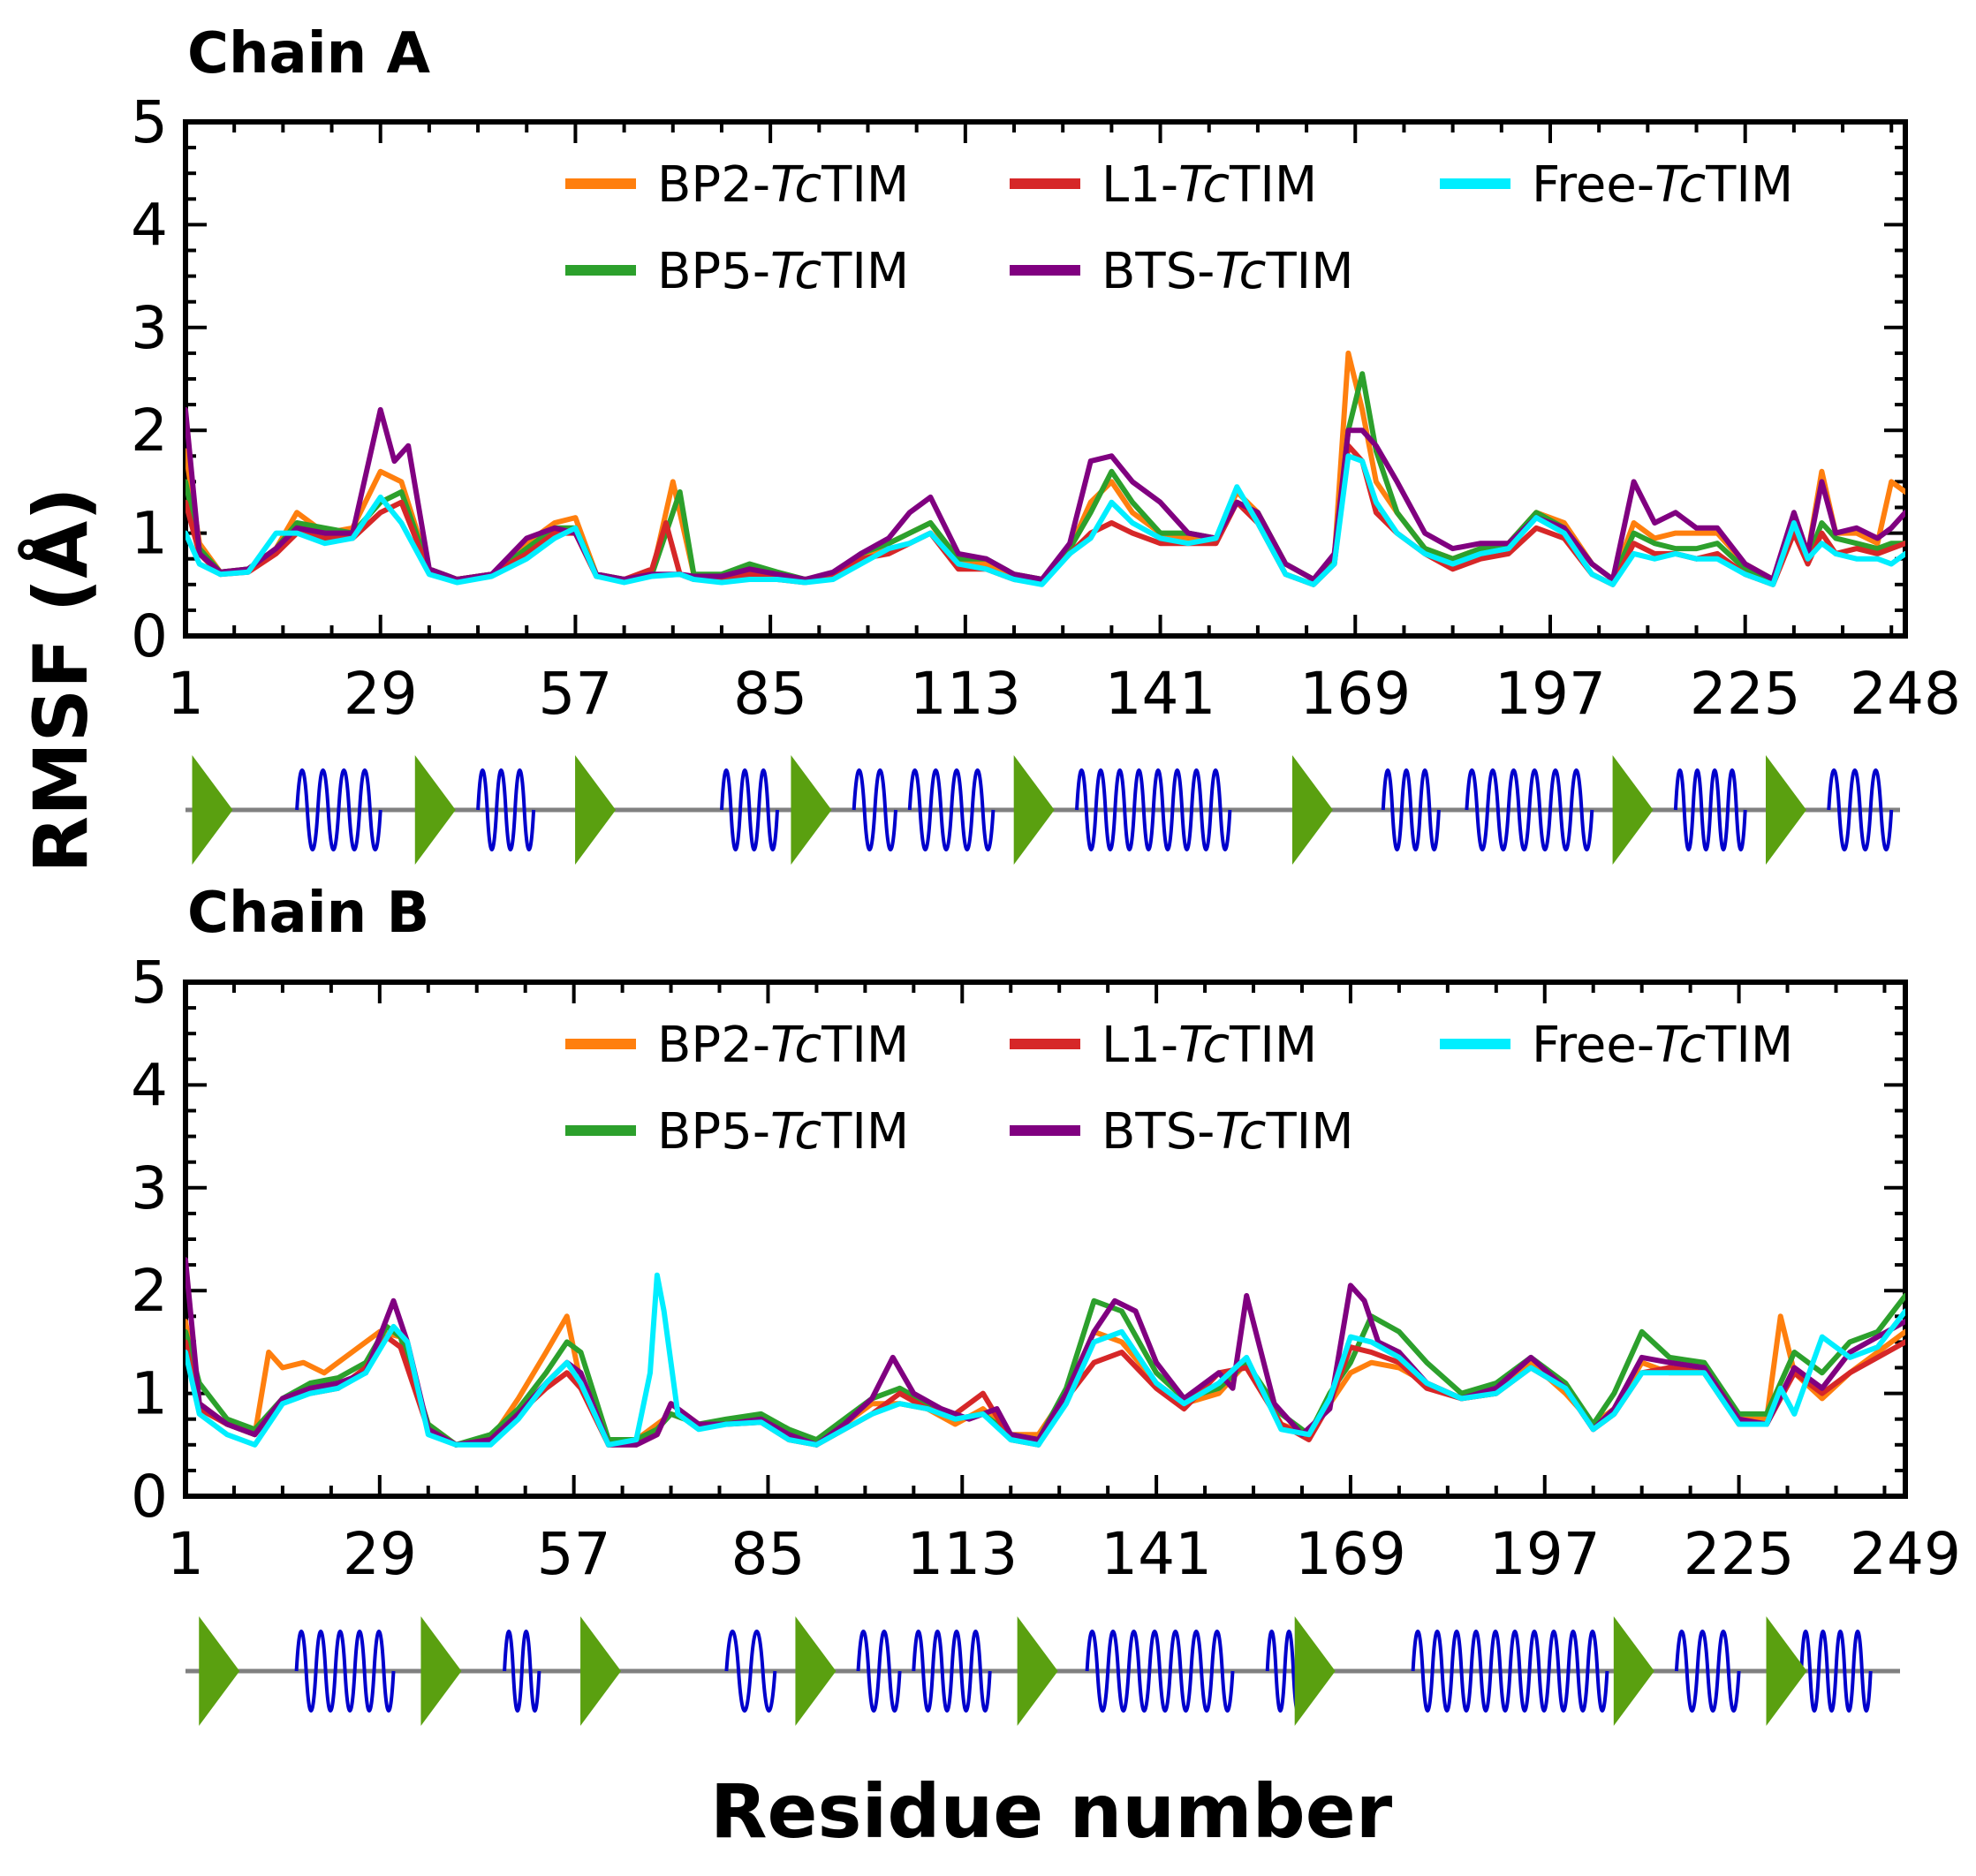 This screenshot has height=1876, width=1976. Describe the element at coordinates (1905, 694) in the screenshot. I see `chain-a-x-tick-label: 248` at that location.